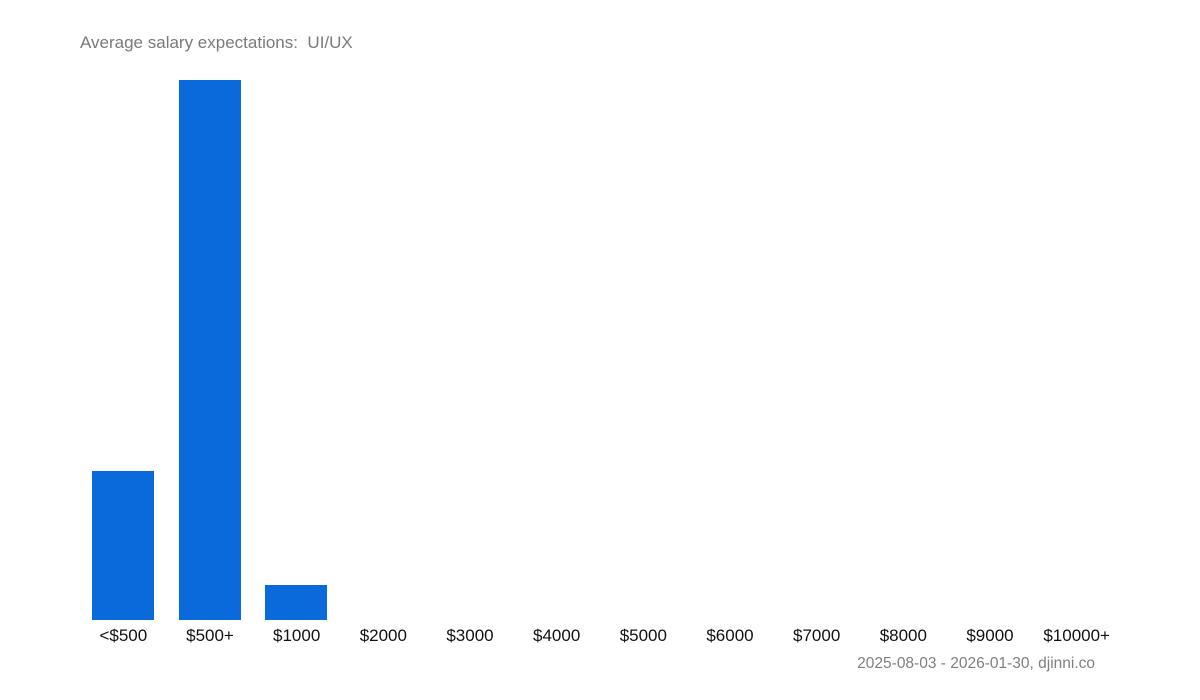 The image size is (1200, 700). What do you see at coordinates (216, 42) in the screenshot?
I see `chart-title: Average salary expectations: UI/UX` at bounding box center [216, 42].